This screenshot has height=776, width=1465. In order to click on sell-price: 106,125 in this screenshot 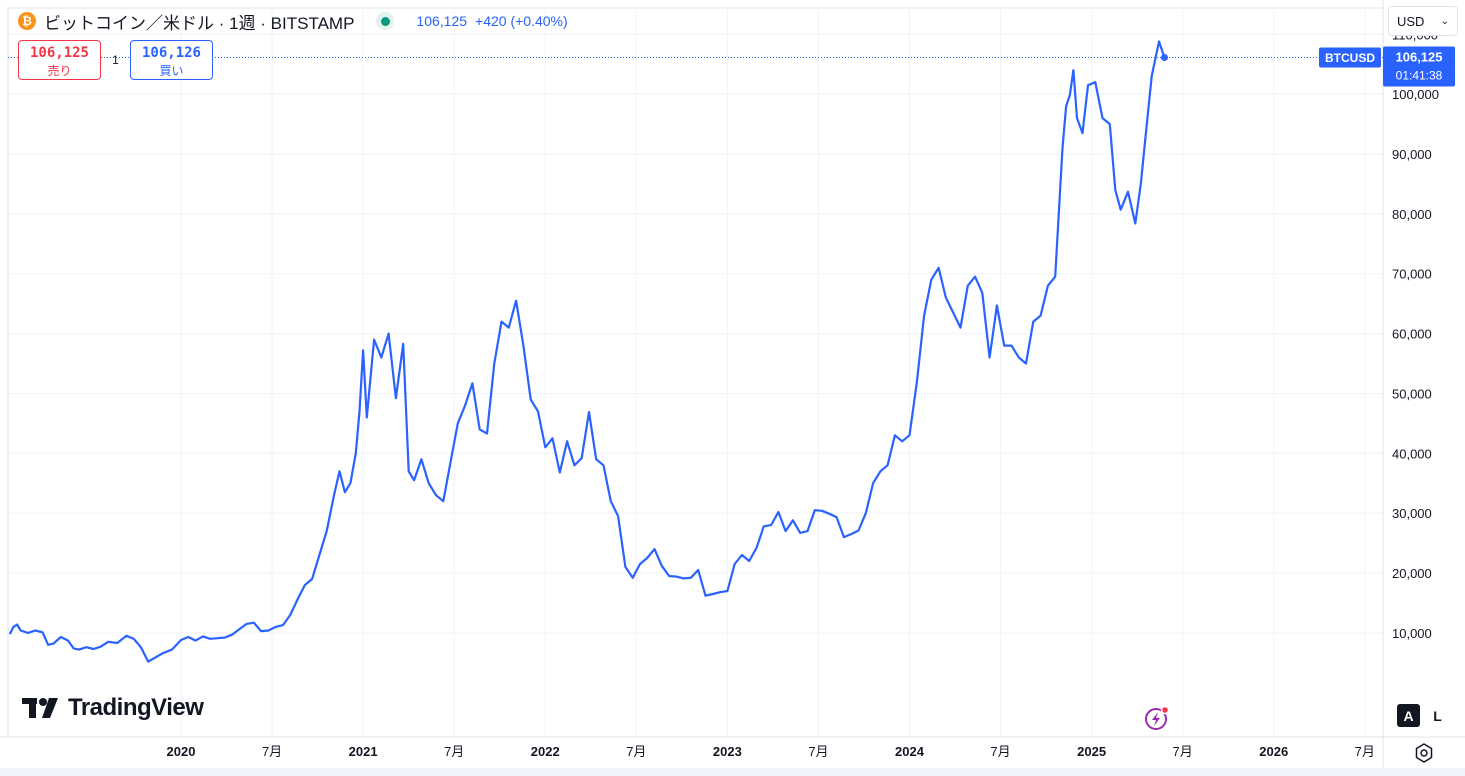, I will do `click(59, 53)`.